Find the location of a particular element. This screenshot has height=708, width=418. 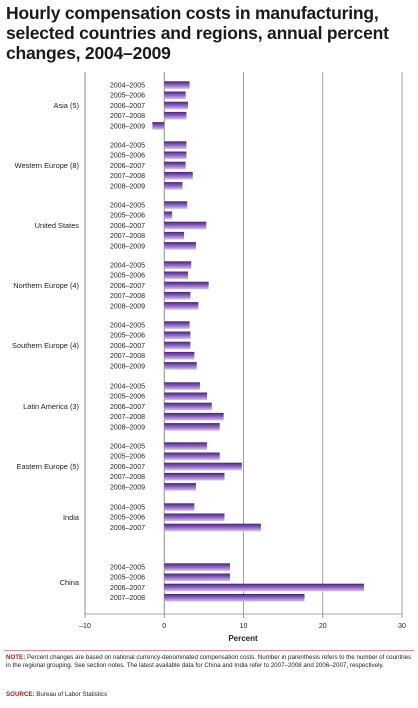

x-tick-label: 0 is located at coordinates (164, 626).